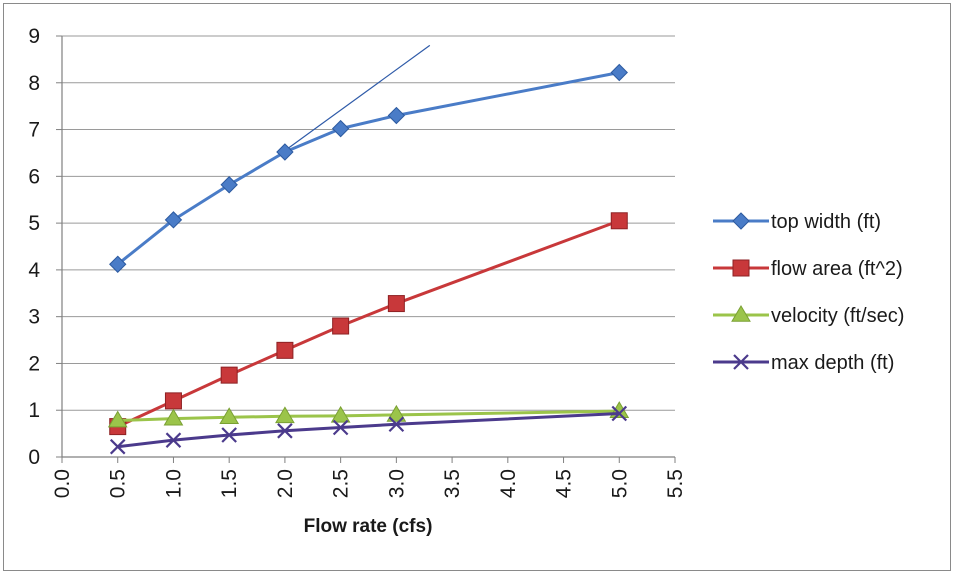 Image resolution: width=956 pixels, height=577 pixels. What do you see at coordinates (396, 483) in the screenshot?
I see `x-tick-label: 3.0` at bounding box center [396, 483].